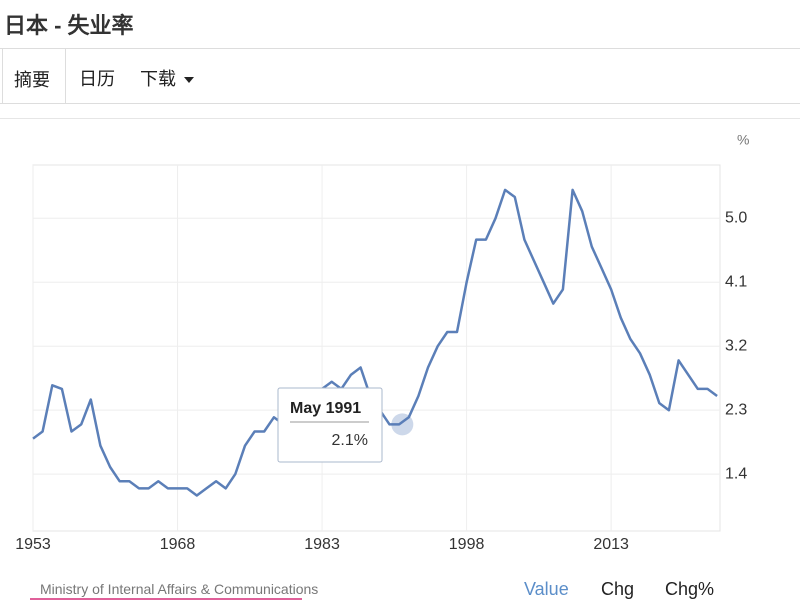 The width and height of the screenshot is (802, 600). I want to click on unit-label: %, so click(743, 140).